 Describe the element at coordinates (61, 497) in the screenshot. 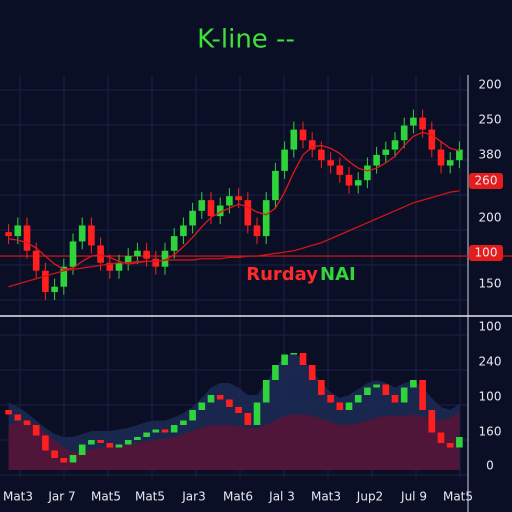

I see `x-tick-label: Jar 7` at that location.